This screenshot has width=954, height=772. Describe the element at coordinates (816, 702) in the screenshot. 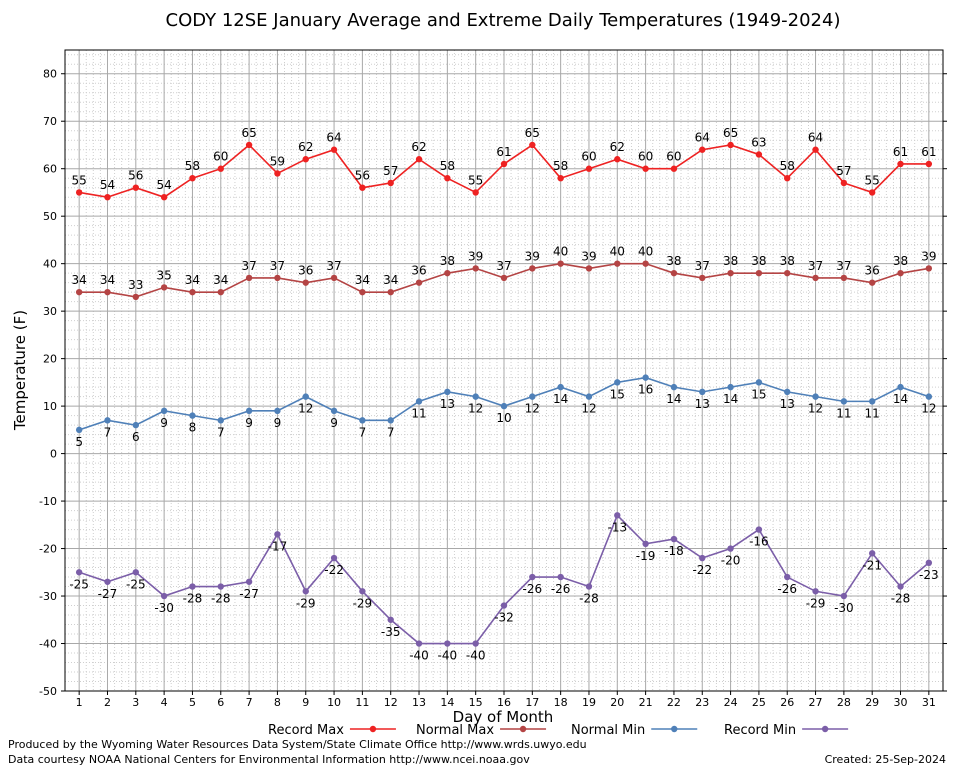

I see `x-tick-label: 27` at that location.